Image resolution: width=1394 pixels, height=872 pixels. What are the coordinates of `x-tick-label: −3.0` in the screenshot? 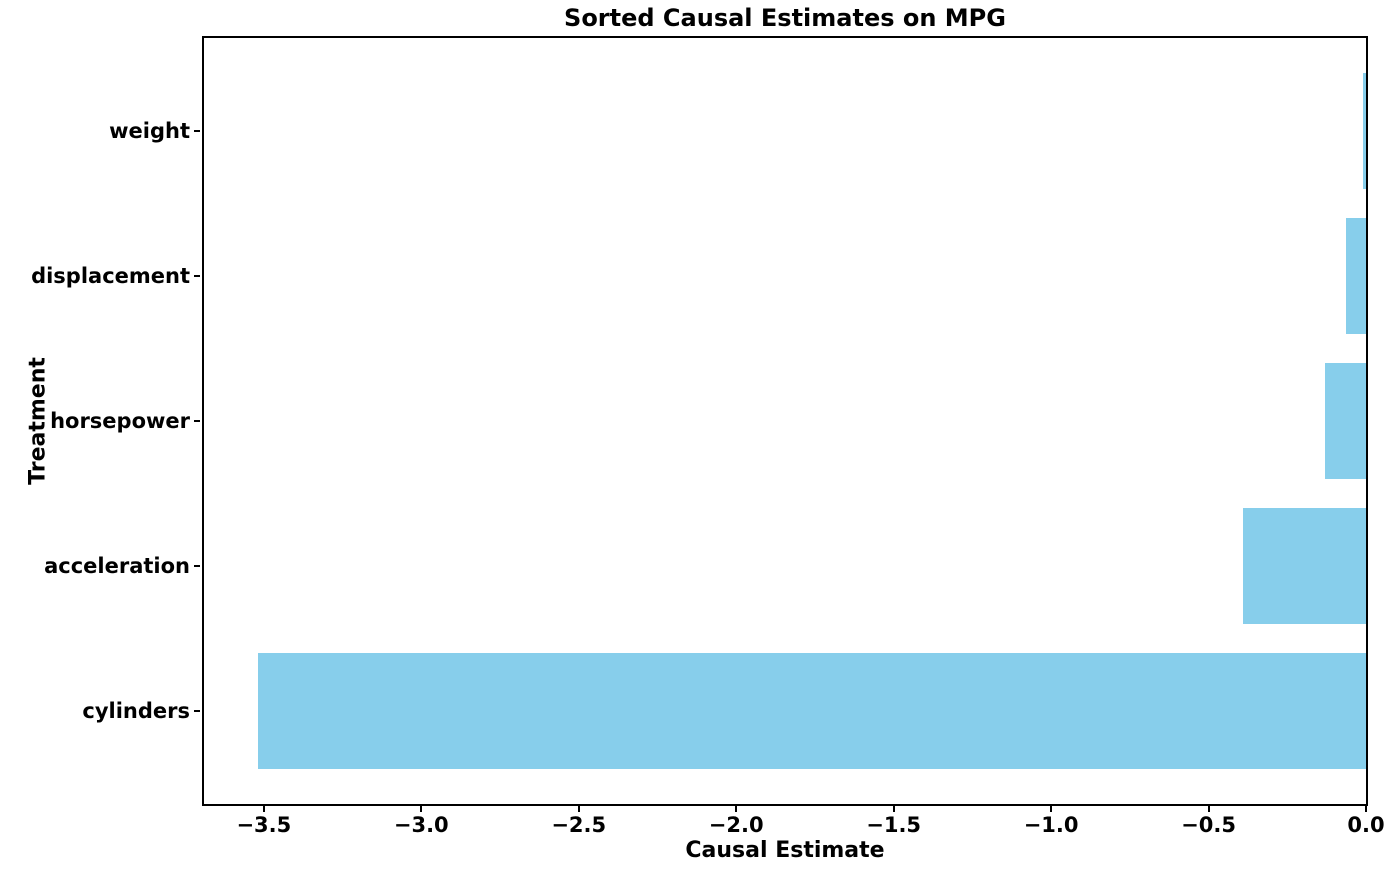 It's located at (421, 825).